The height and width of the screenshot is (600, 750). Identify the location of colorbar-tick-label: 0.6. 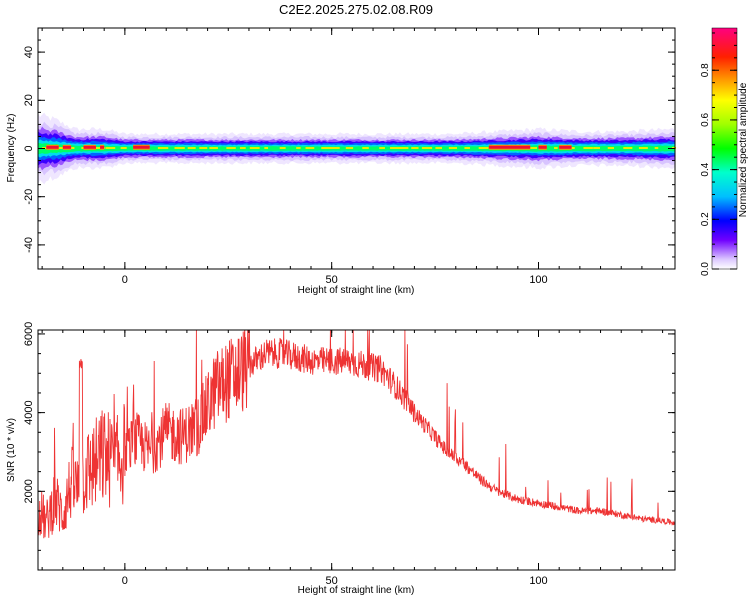
(705, 120).